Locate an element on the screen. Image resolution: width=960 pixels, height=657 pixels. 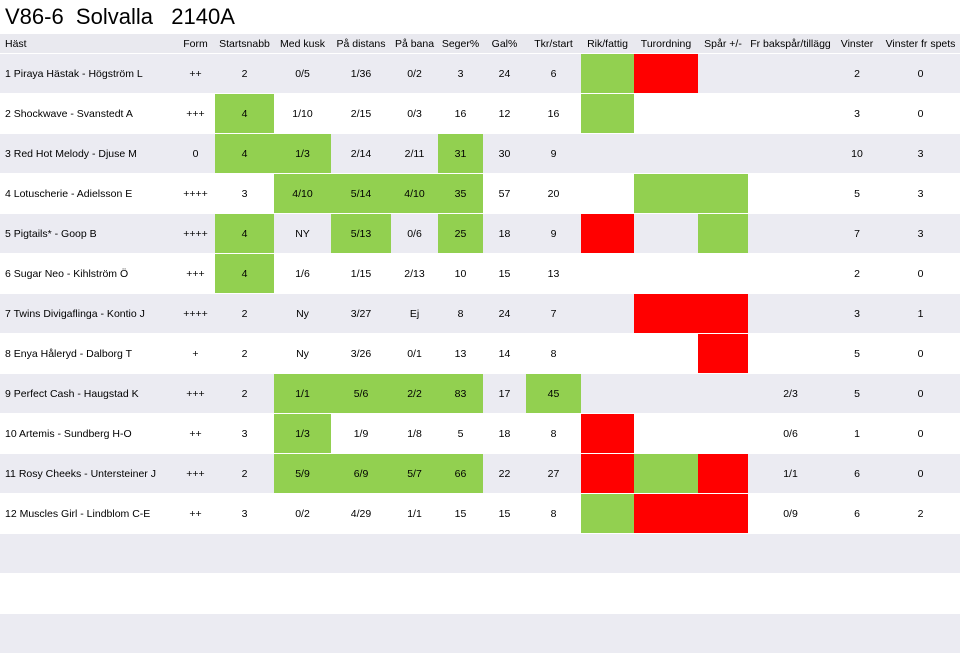
cell-gal: 17 is located at coordinates (504, 393).